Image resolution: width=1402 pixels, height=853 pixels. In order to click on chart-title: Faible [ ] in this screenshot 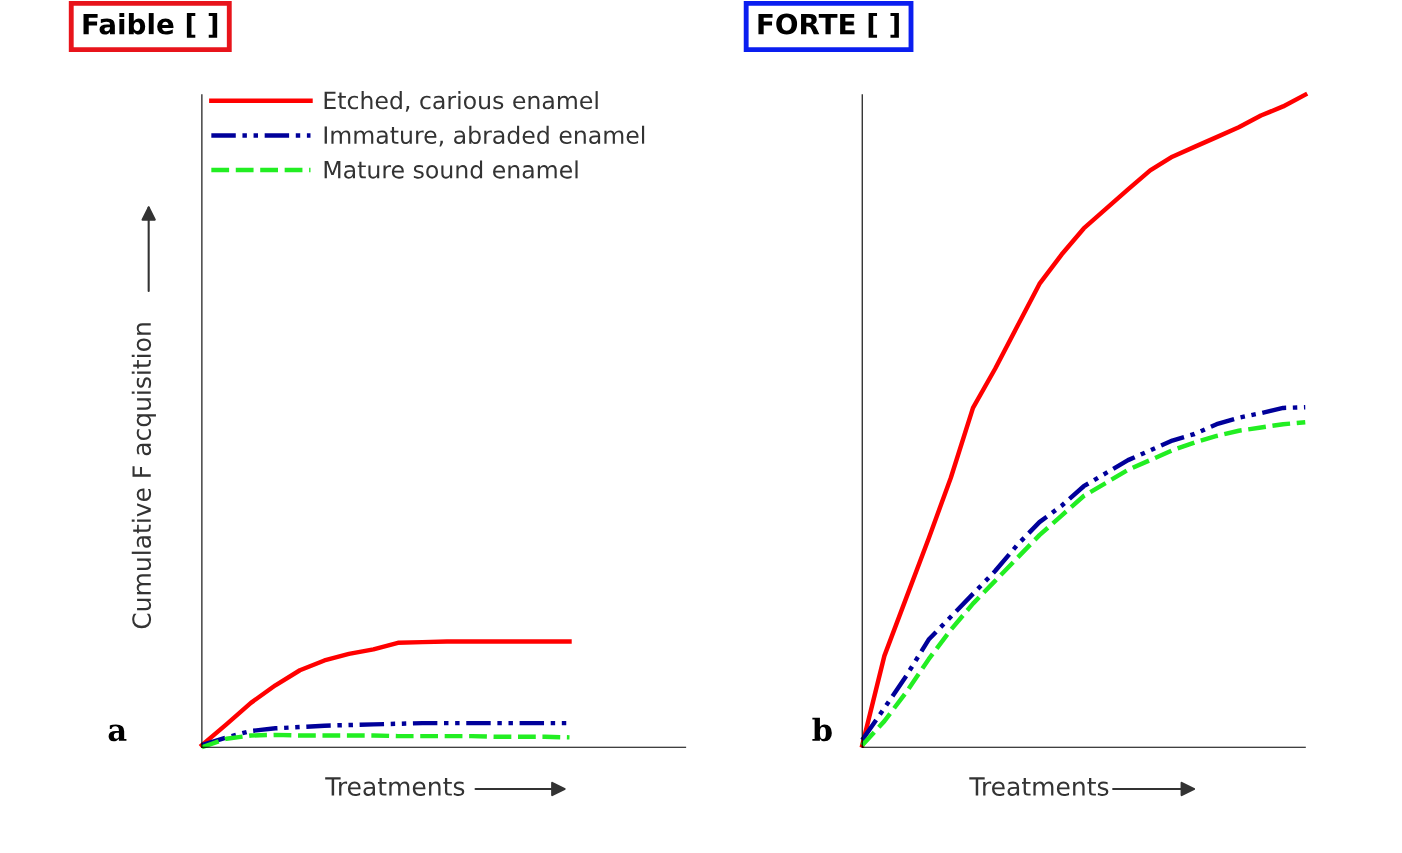, I will do `click(150, 25)`.